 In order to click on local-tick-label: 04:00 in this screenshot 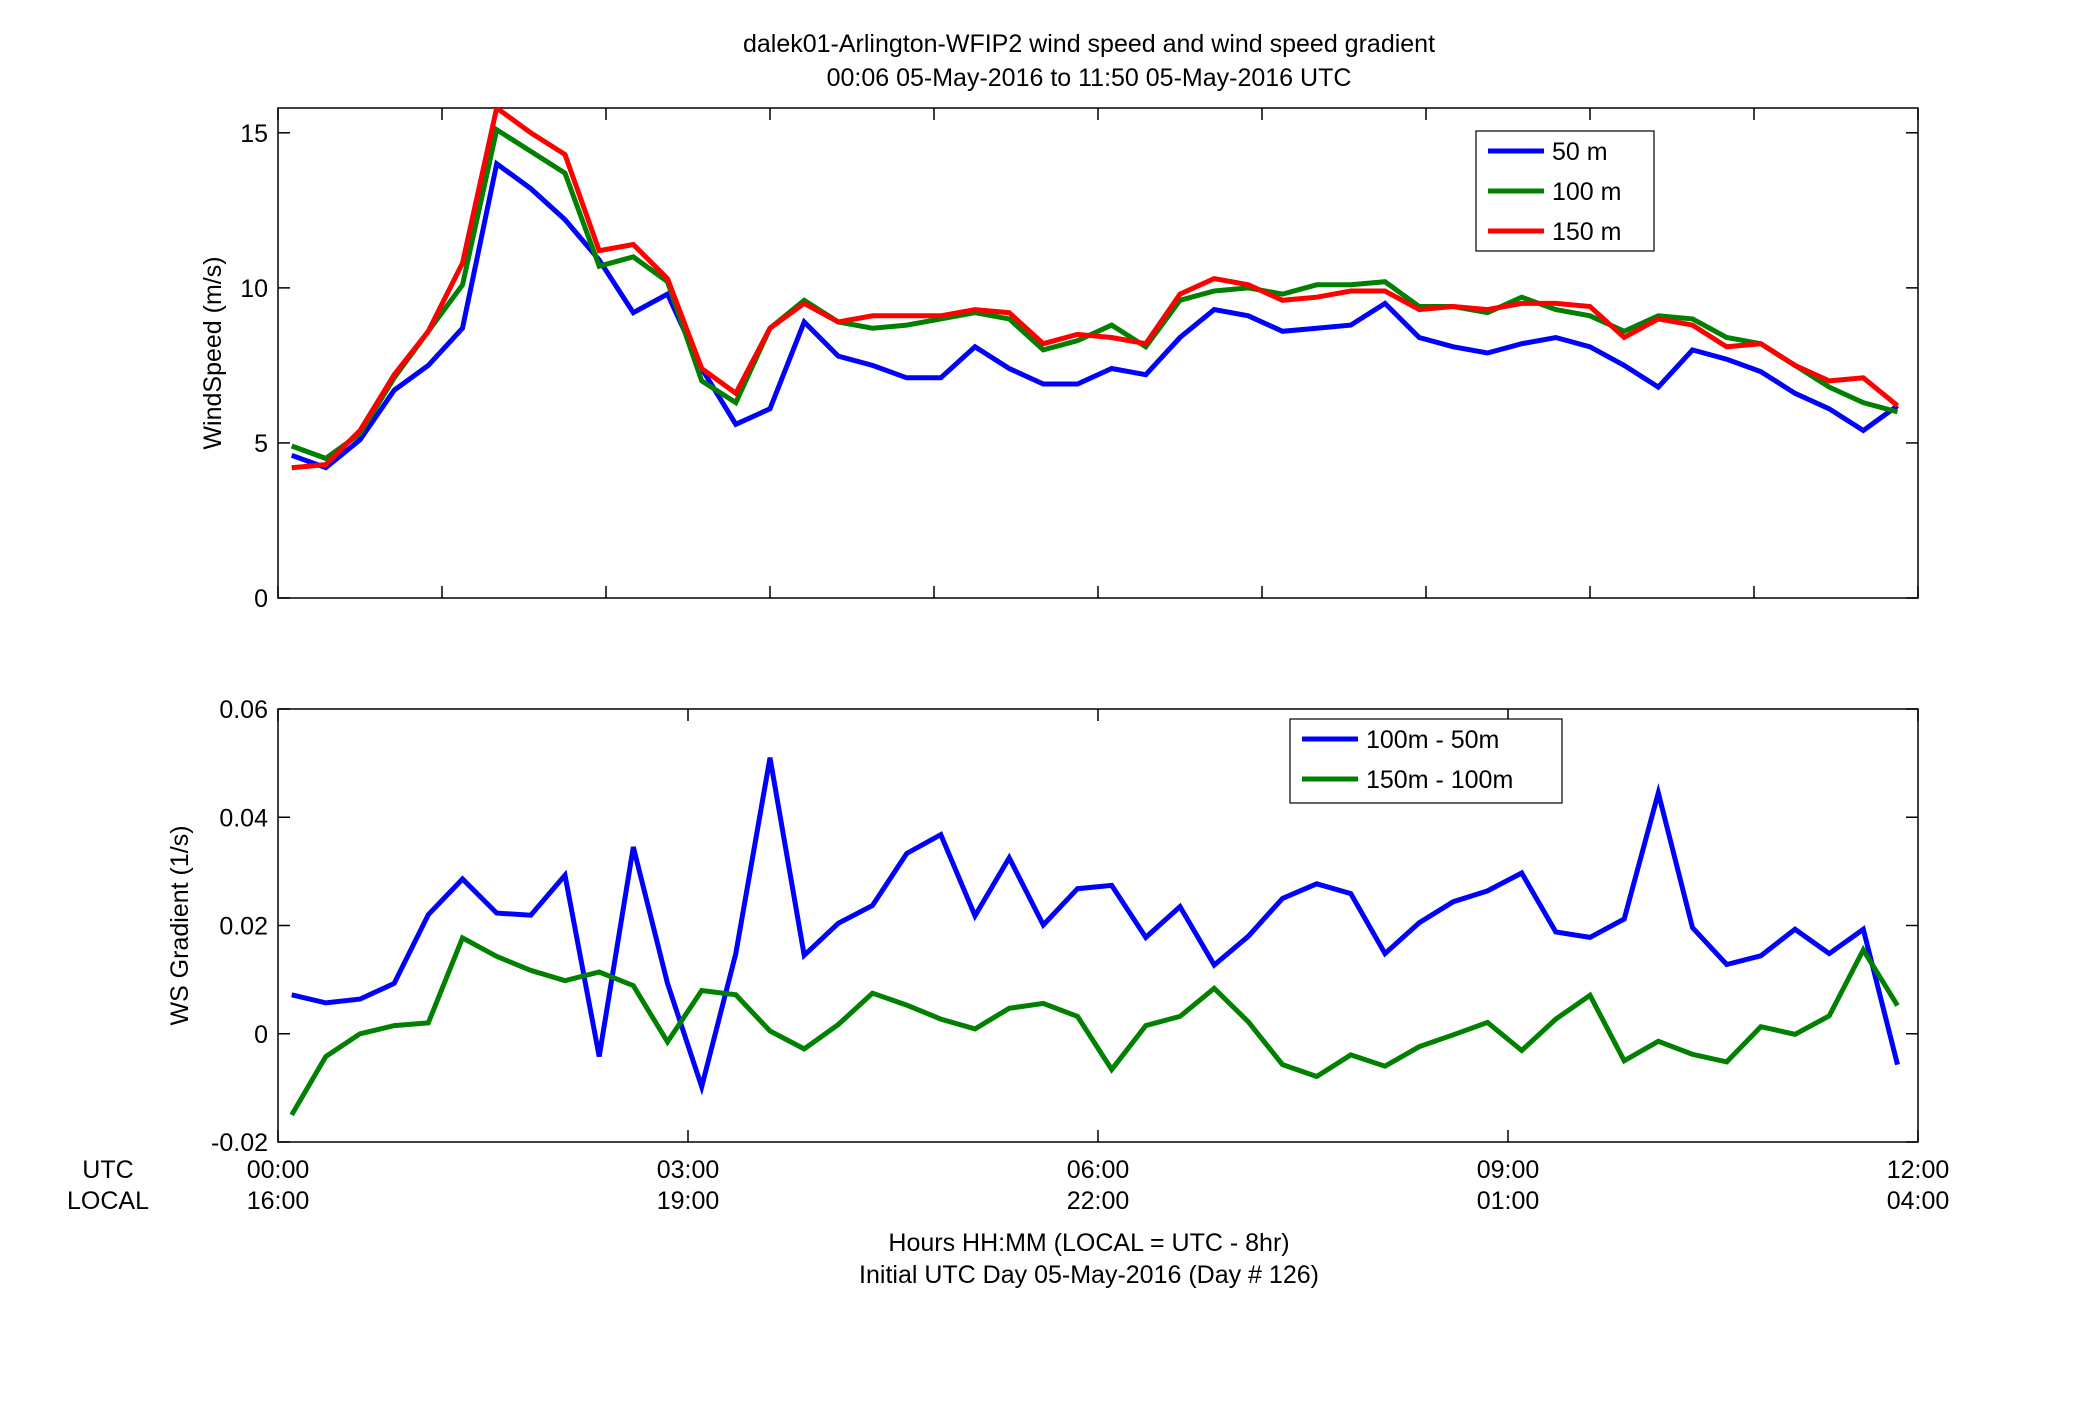, I will do `click(1918, 1201)`.